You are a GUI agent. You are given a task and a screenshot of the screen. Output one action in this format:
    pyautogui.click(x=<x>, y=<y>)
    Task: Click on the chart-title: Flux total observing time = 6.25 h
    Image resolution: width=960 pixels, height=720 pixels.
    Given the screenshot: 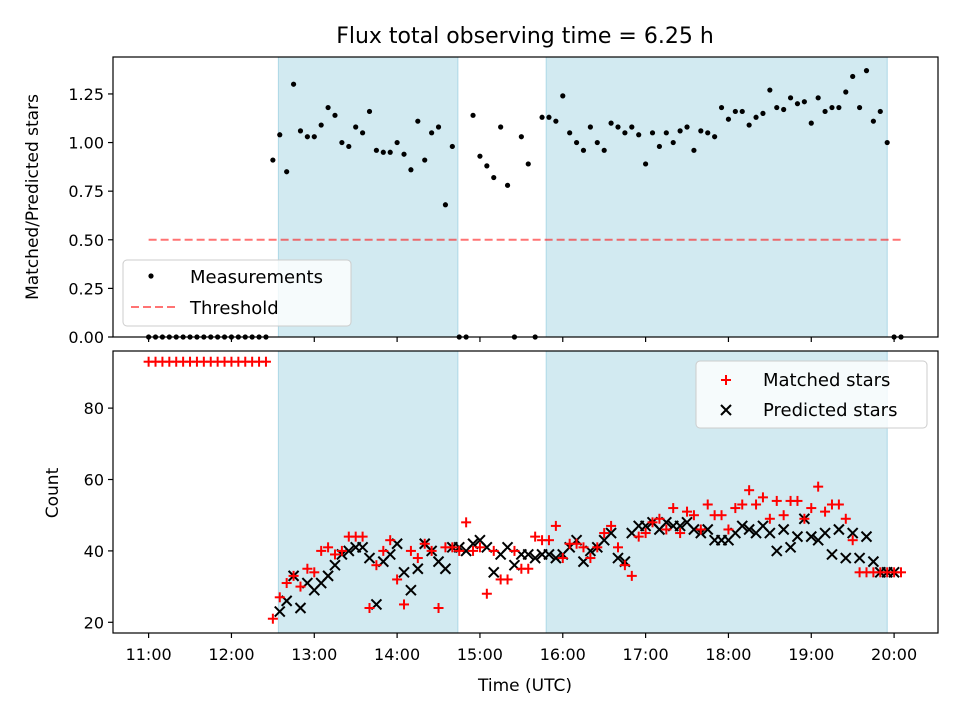 What is the action you would take?
    pyautogui.click(x=525, y=36)
    